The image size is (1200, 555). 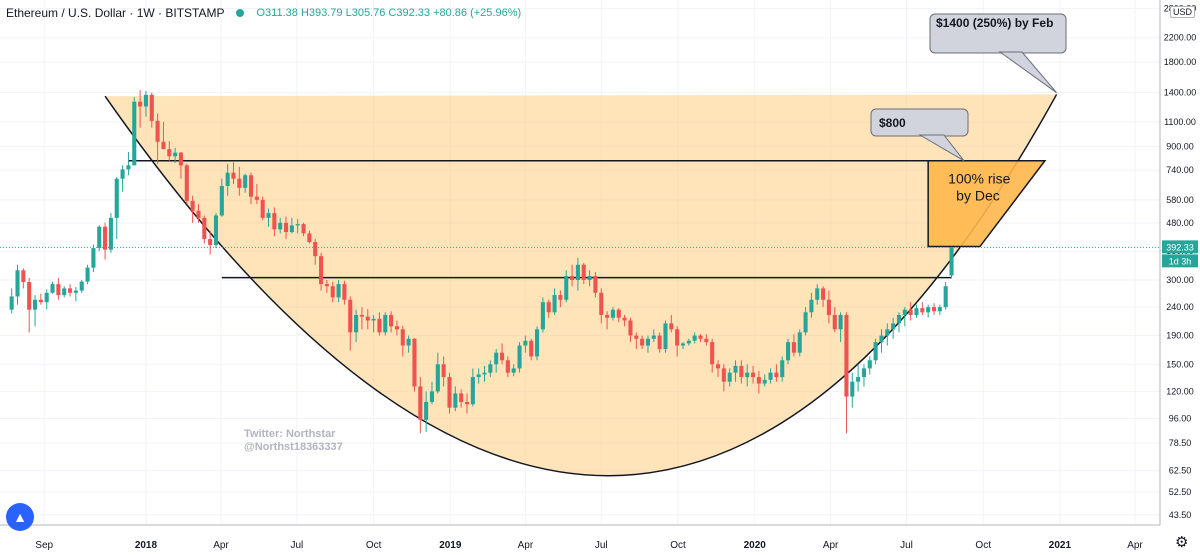 What do you see at coordinates (831, 545) in the screenshot?
I see `time-tick-label: Apr` at bounding box center [831, 545].